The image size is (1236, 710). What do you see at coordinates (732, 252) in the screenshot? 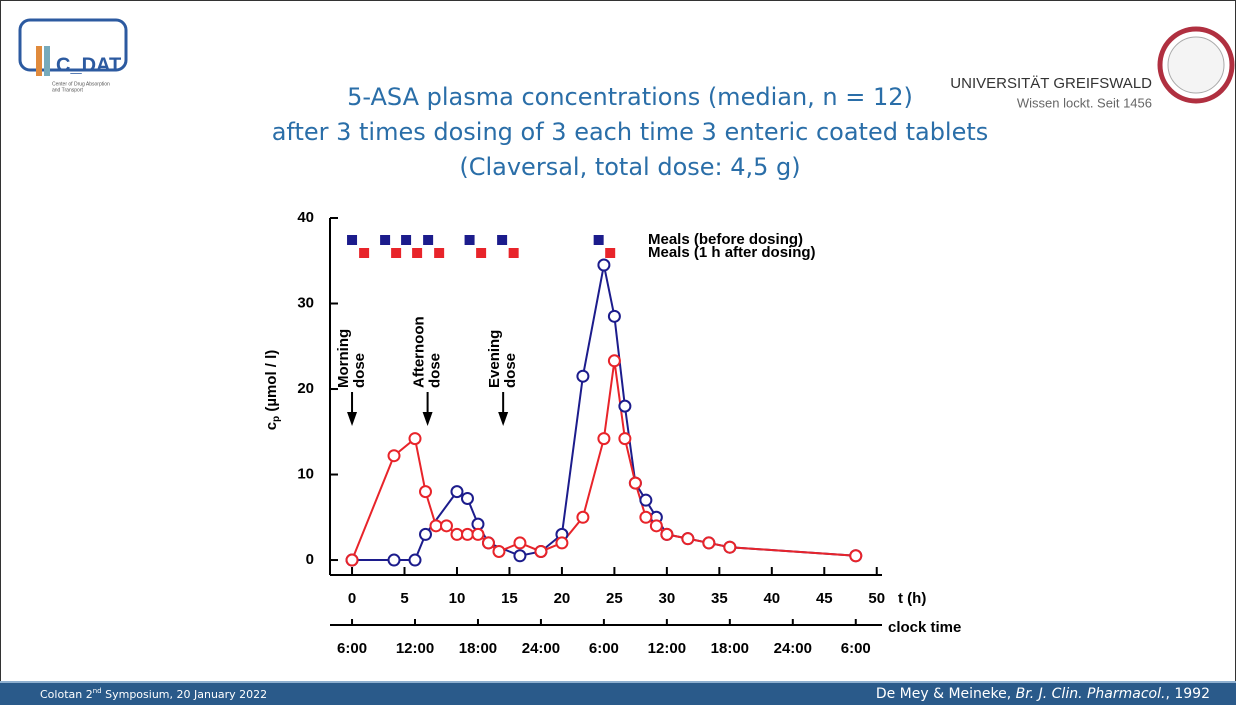
I see `legend-label: Meals (1 h after dosing)` at bounding box center [732, 252].